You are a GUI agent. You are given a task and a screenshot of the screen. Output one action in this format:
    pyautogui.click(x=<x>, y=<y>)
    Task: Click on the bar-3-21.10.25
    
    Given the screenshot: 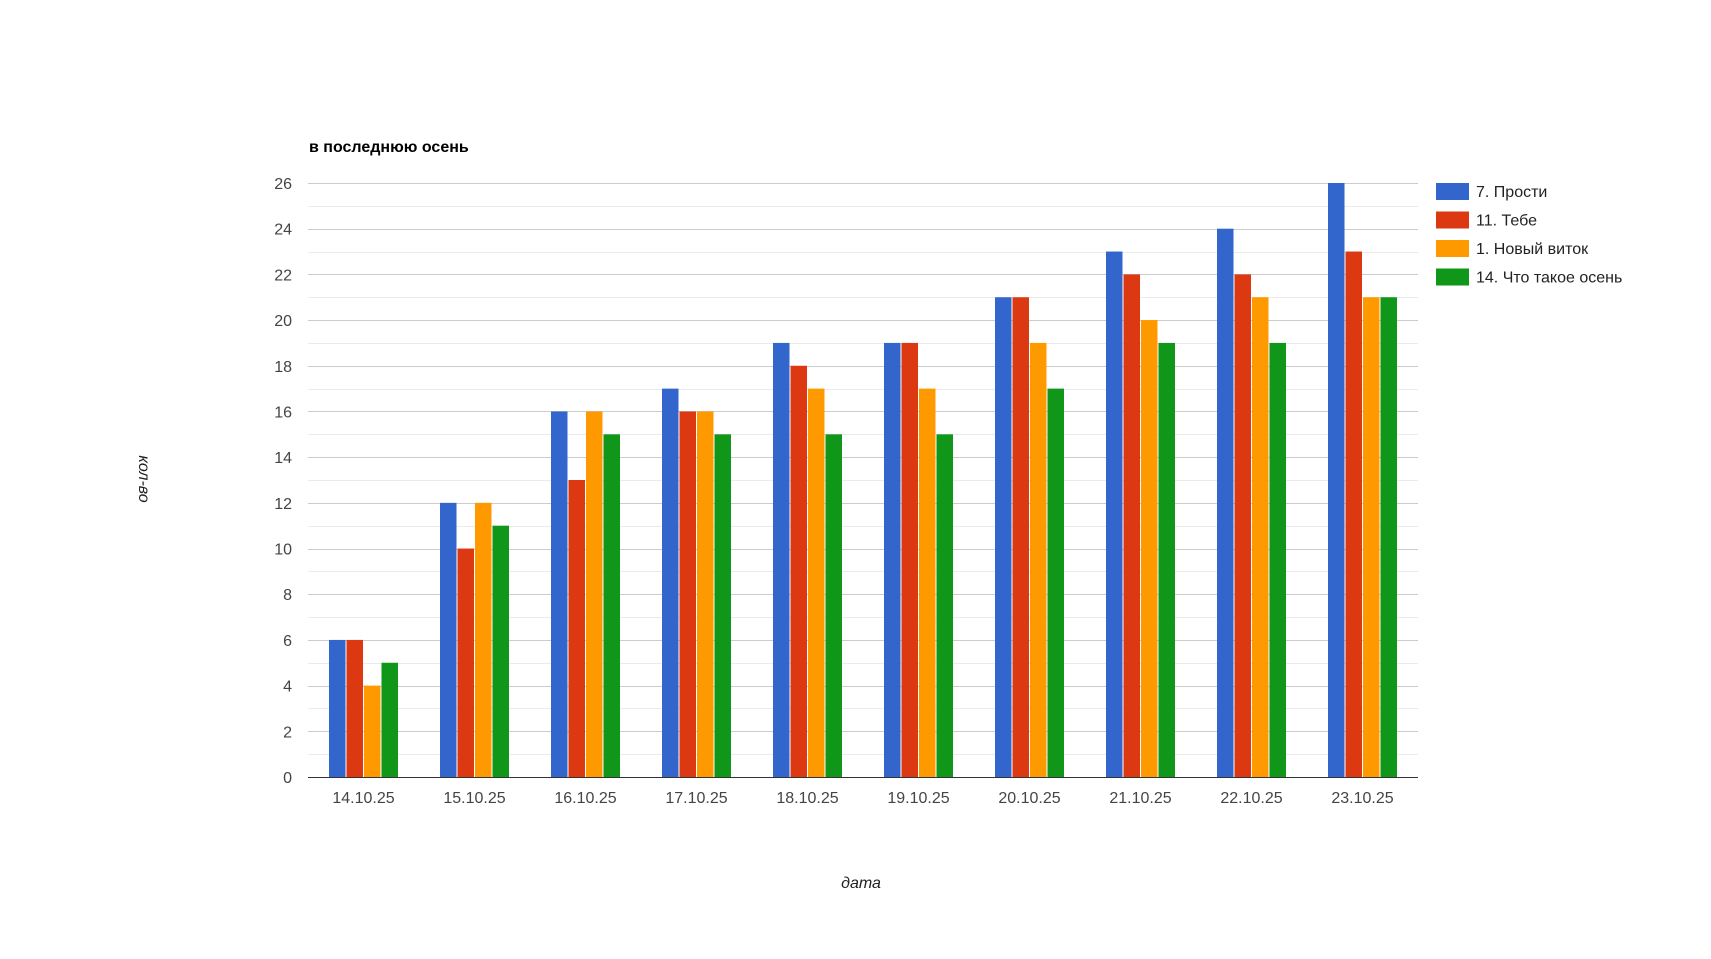 What is the action you would take?
    pyautogui.click(x=1149, y=548)
    